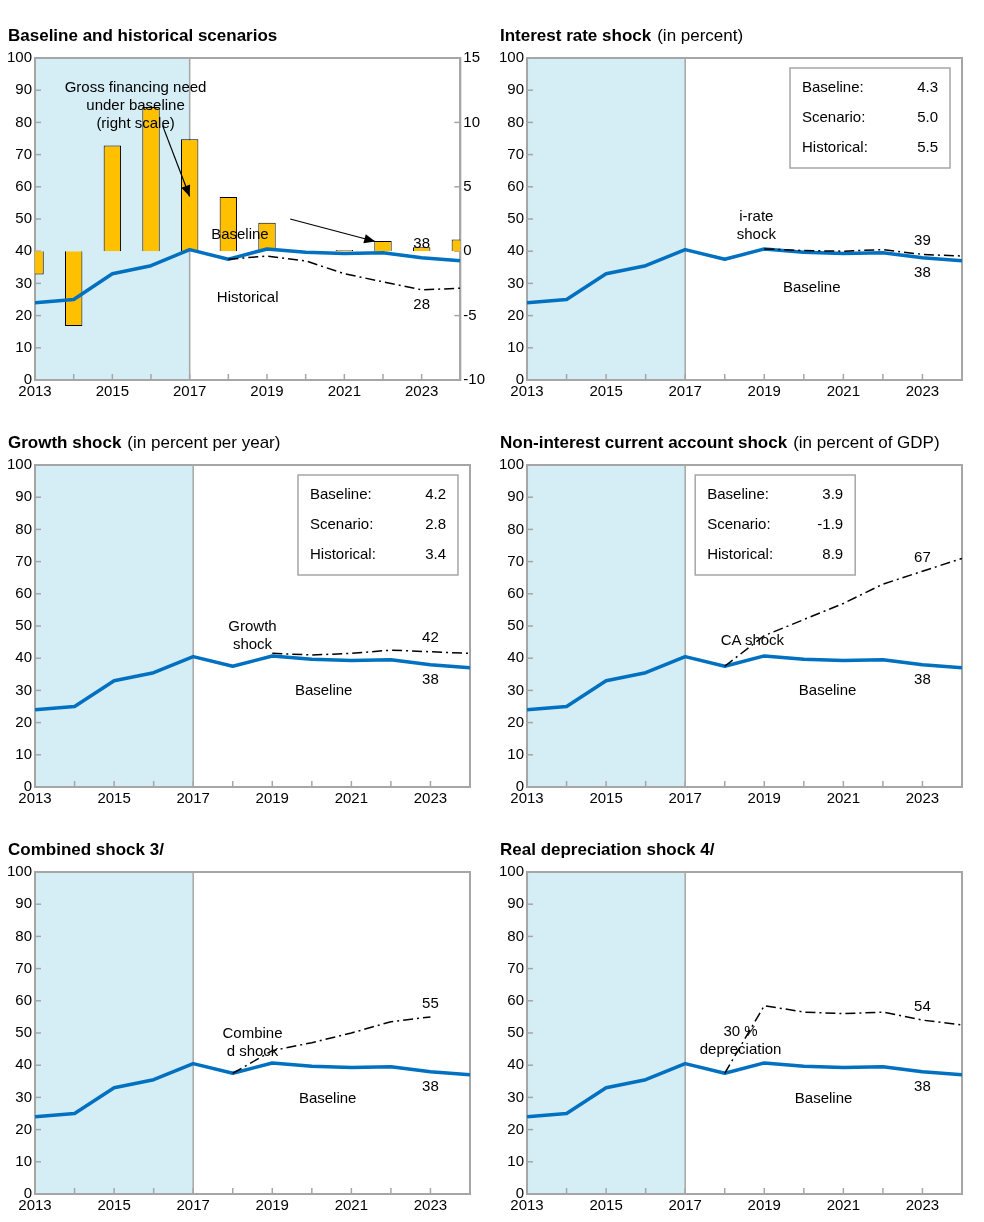 Image resolution: width=984 pixels, height=1222 pixels. Describe the element at coordinates (472, 121) in the screenshot. I see `y2-tick-label: 10` at that location.